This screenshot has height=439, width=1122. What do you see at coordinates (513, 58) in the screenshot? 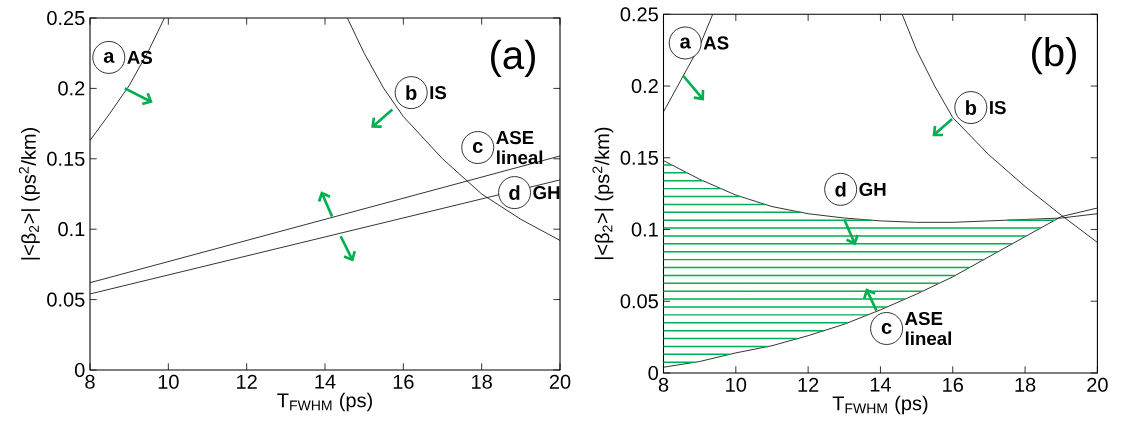
I see `annotation: (a)` at bounding box center [513, 58].